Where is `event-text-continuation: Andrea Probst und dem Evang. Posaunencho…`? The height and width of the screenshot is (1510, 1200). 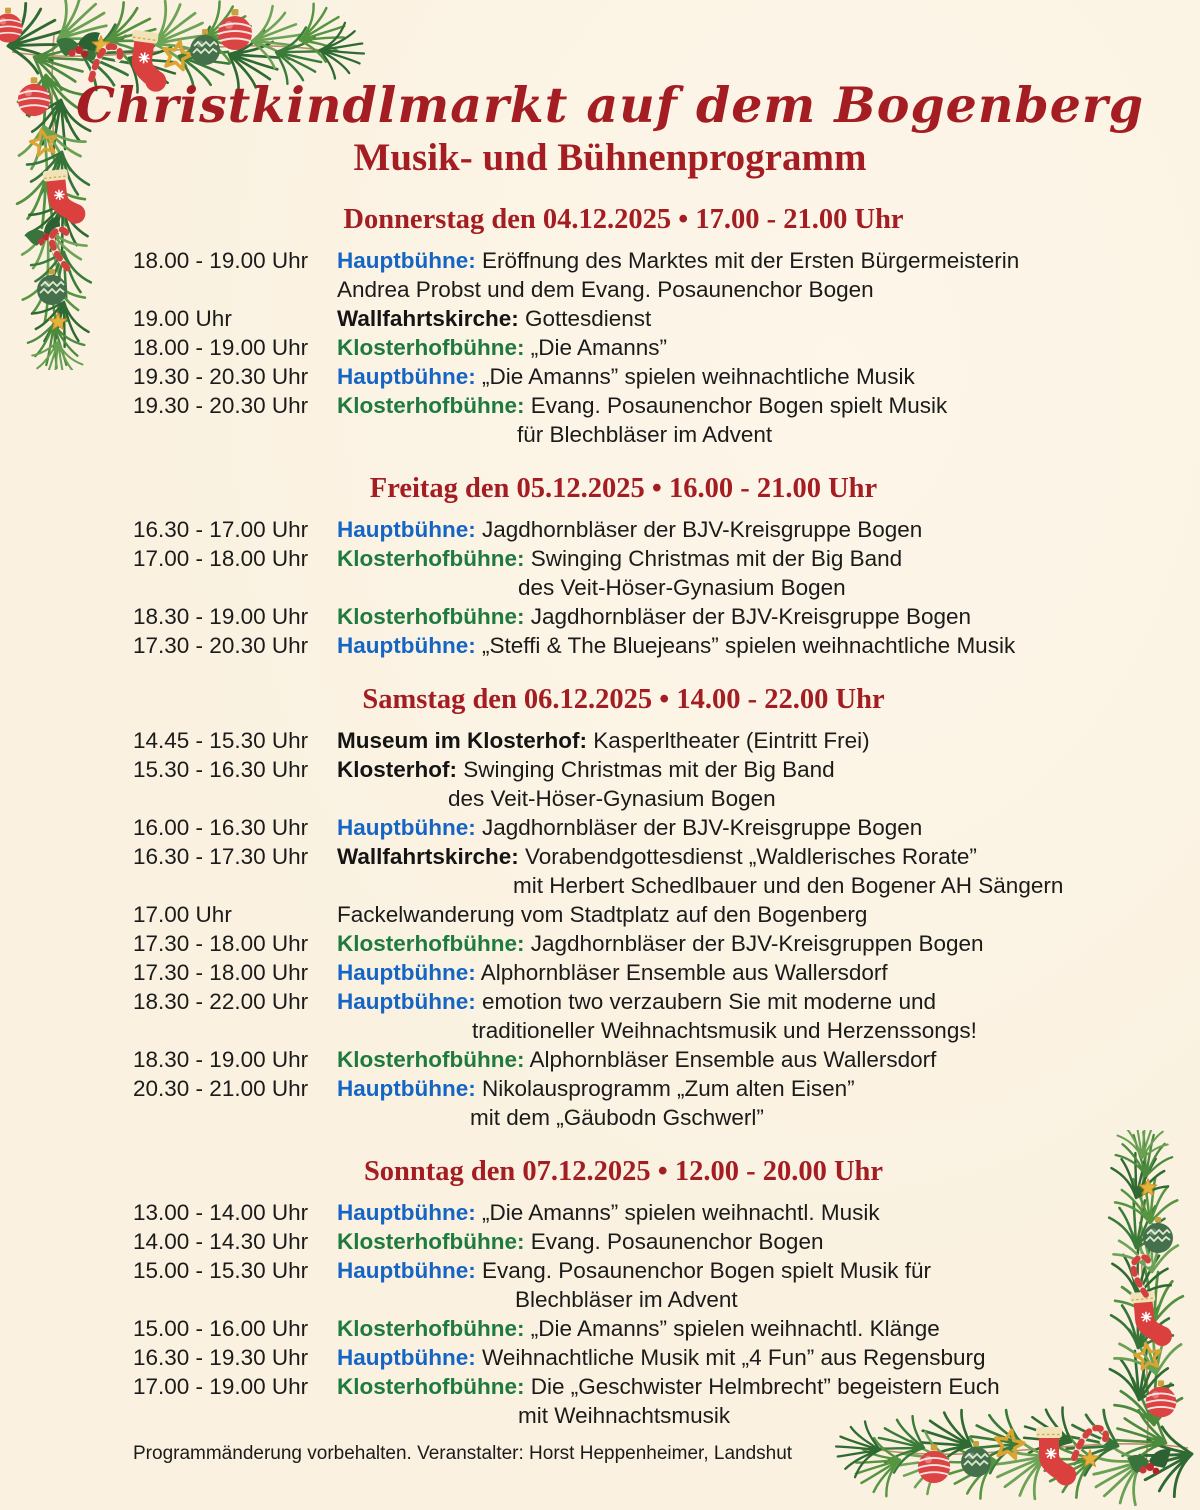
event-text-continuation: Andrea Probst und dem Evang. Posaunencho… is located at coordinates (605, 289).